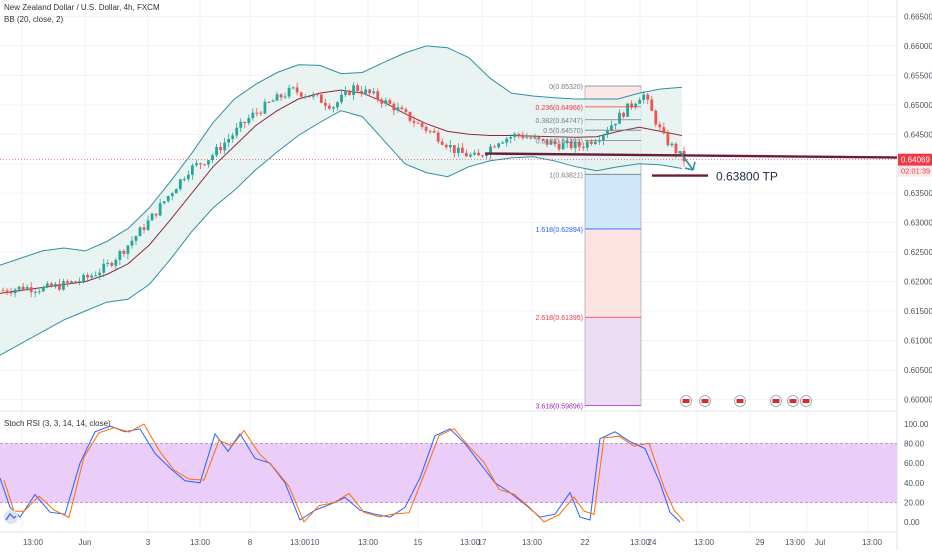  What do you see at coordinates (57, 423) in the screenshot?
I see `stoch-rsi-legend: Stoch RSI (3, 3, 14, 14, close)` at bounding box center [57, 423].